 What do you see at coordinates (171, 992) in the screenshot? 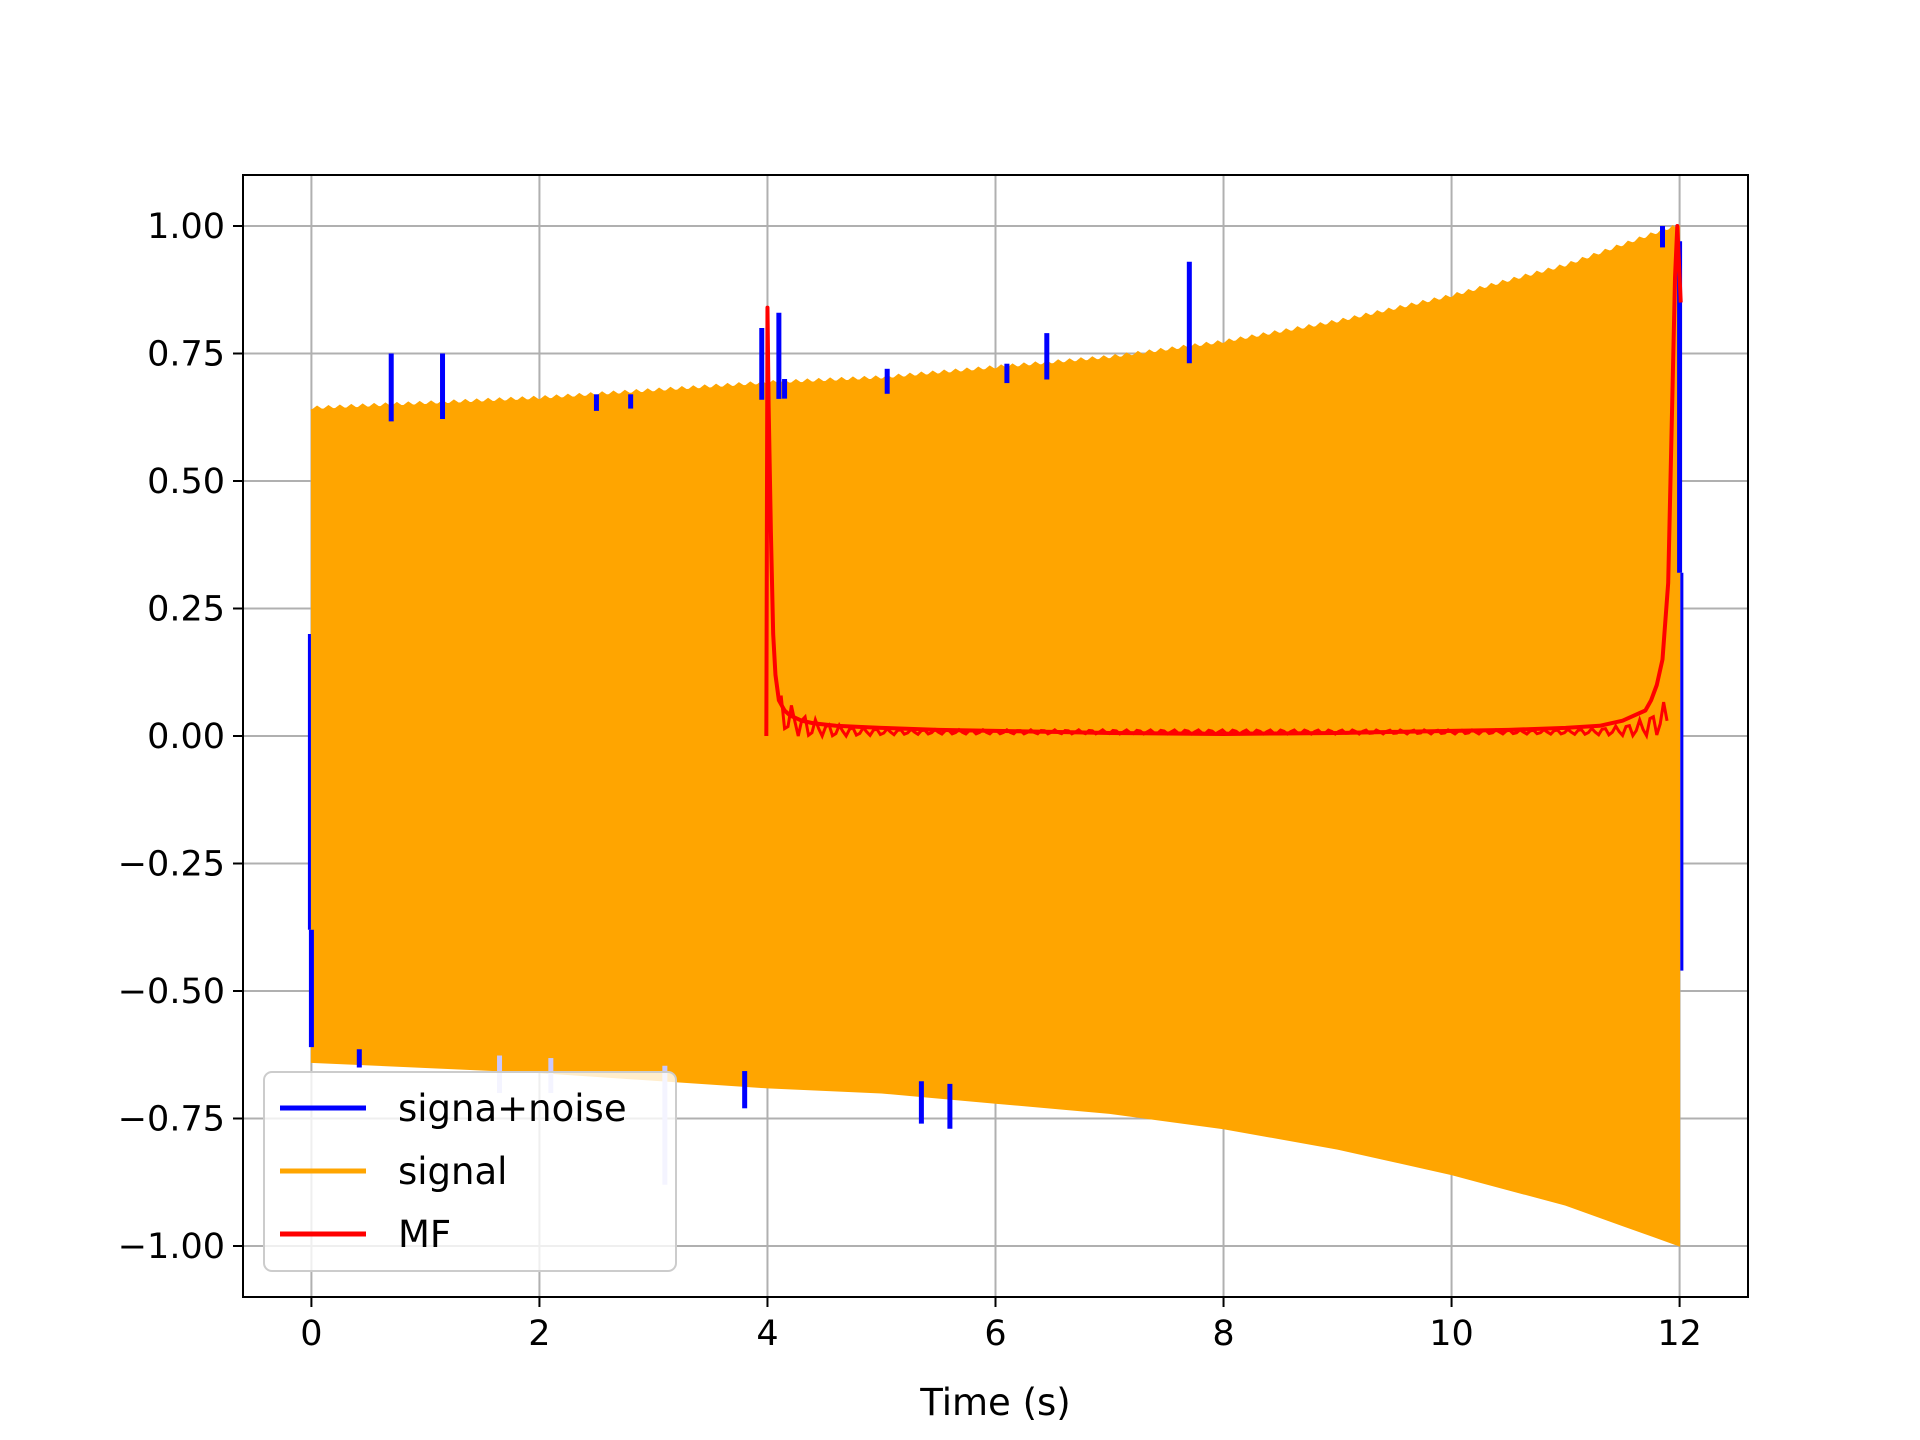
I see `y-tick-label: −0.50` at bounding box center [171, 992].